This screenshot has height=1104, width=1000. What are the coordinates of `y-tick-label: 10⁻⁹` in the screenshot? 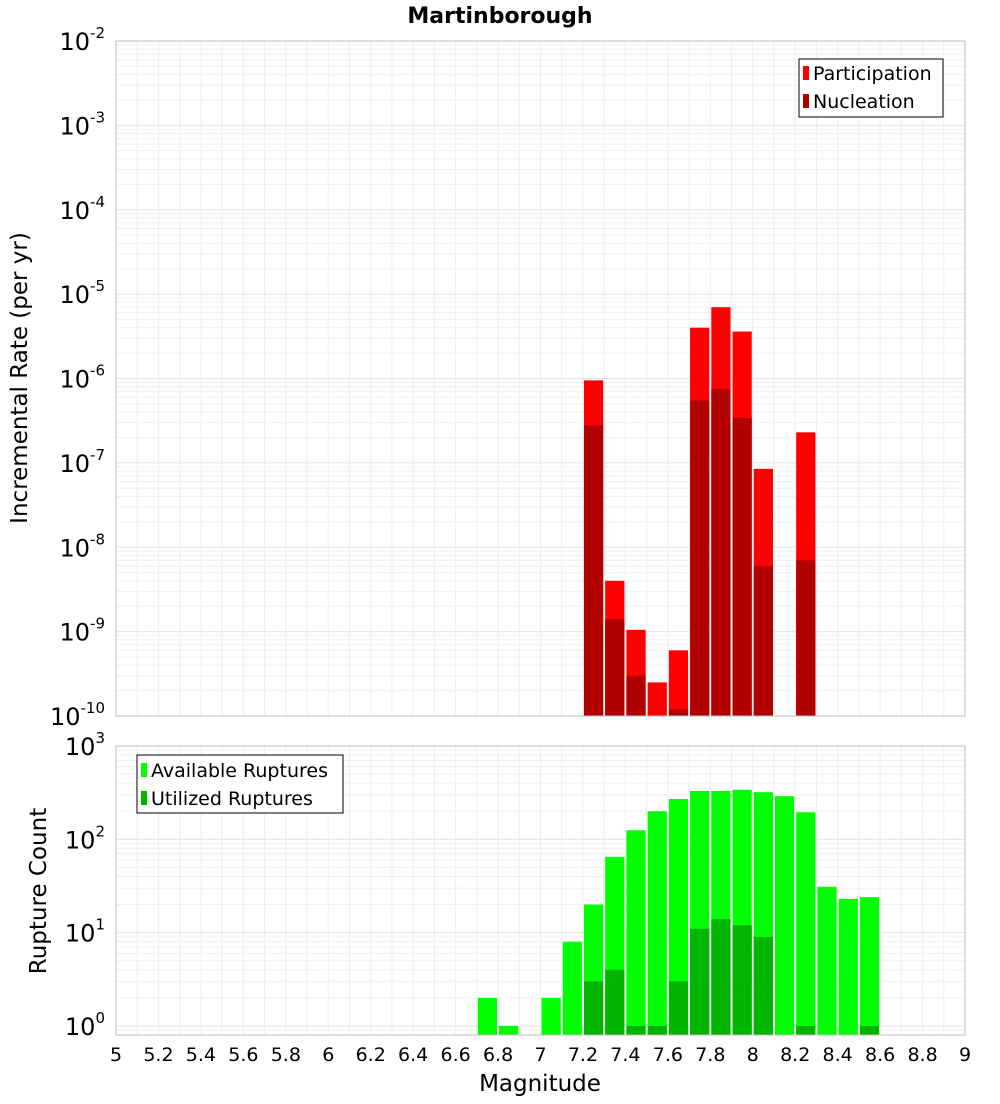 It's located at (82, 631).